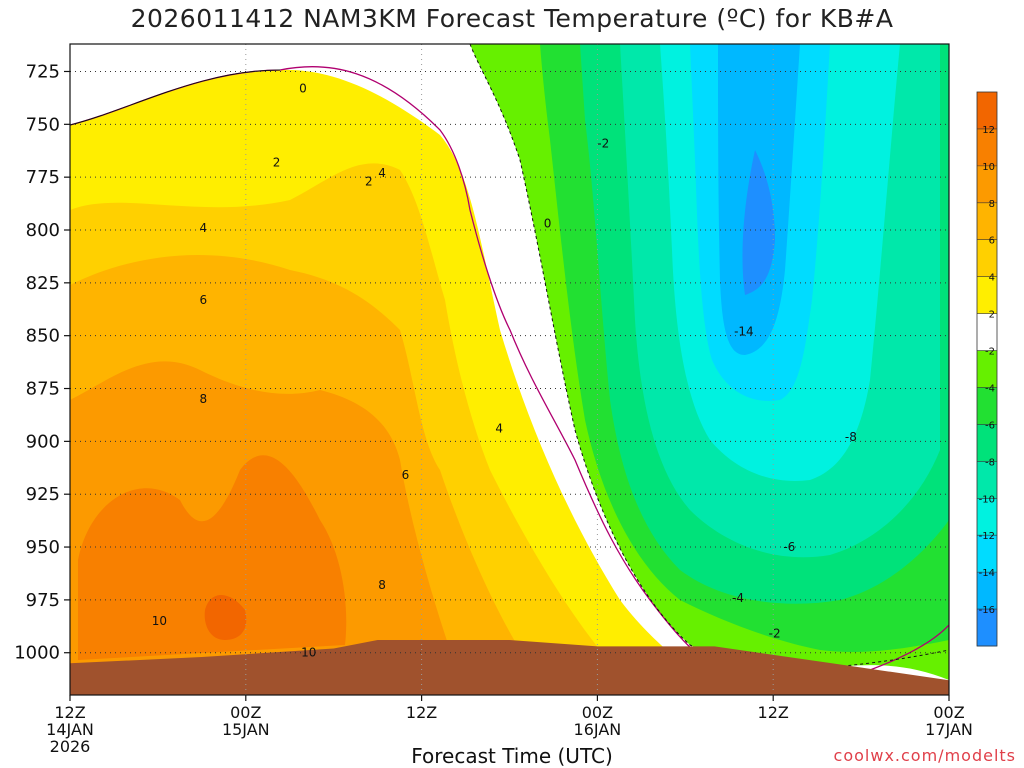 The image size is (1024, 768). Describe the element at coordinates (851, 437) in the screenshot. I see `contour-label-15: -8` at that location.